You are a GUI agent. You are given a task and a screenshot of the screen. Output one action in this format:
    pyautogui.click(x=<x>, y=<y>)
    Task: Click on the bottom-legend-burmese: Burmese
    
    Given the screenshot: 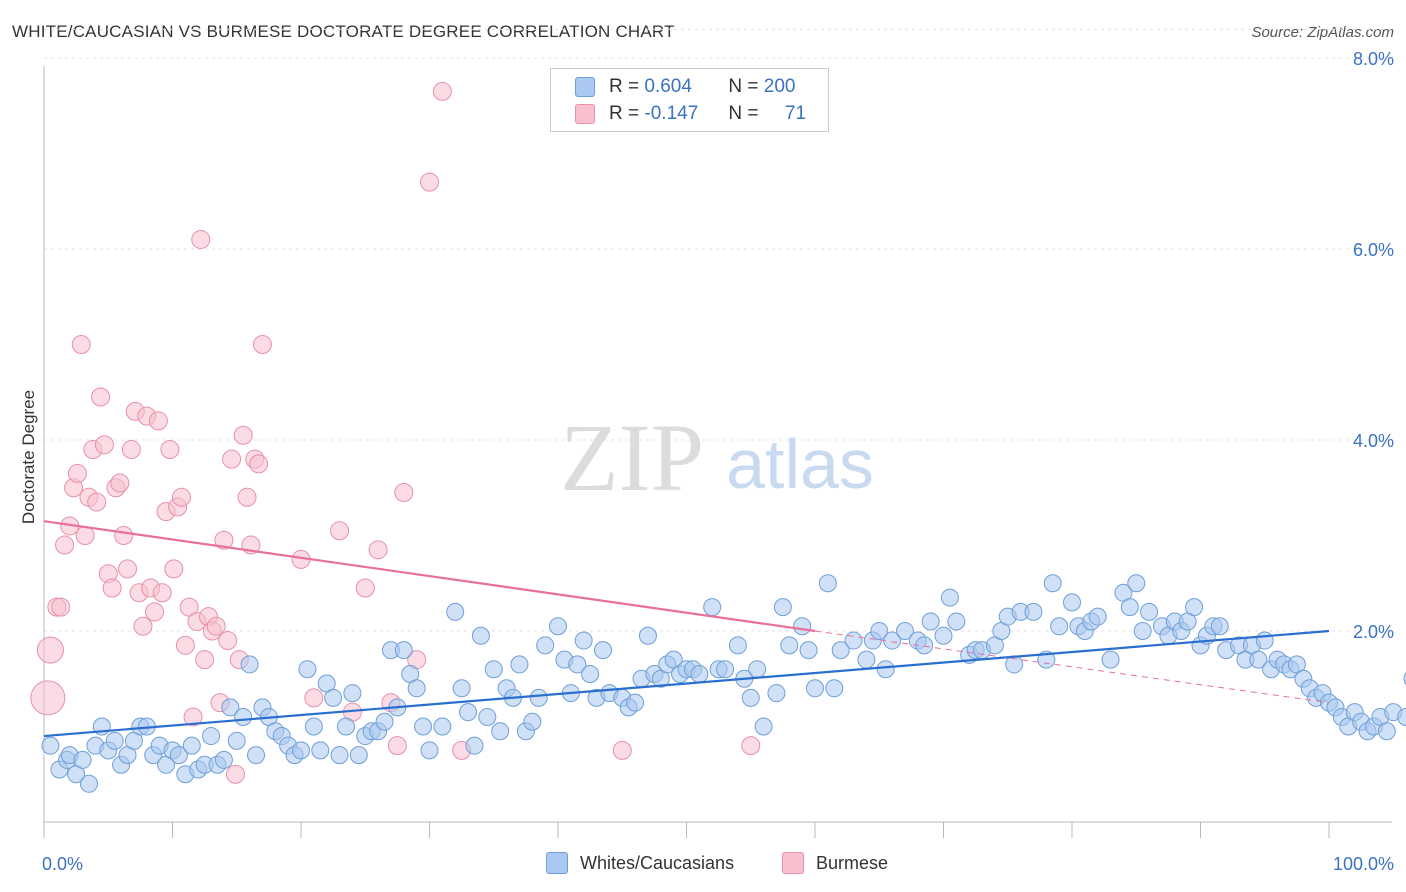 What is the action you would take?
    pyautogui.click(x=835, y=863)
    